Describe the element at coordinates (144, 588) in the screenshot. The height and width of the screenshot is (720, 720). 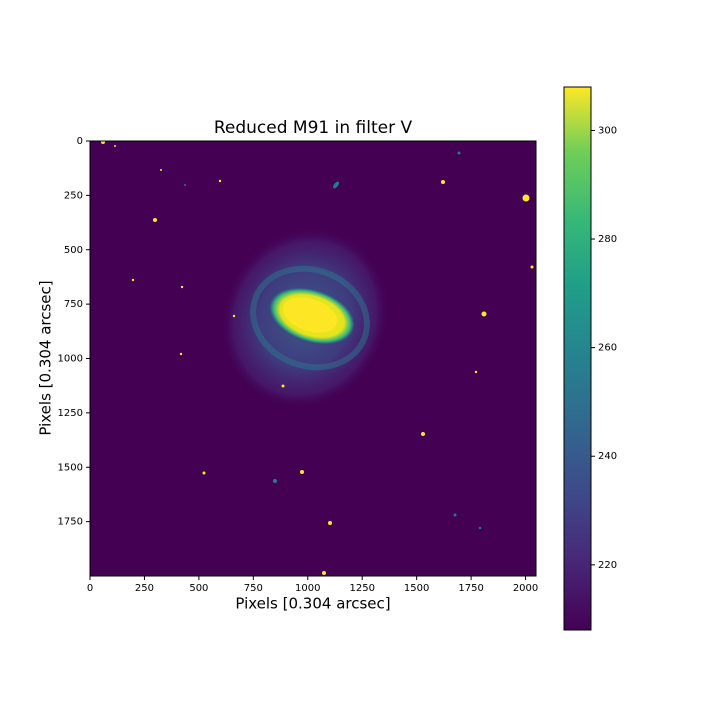
I see `x-tick-label: 250` at that location.